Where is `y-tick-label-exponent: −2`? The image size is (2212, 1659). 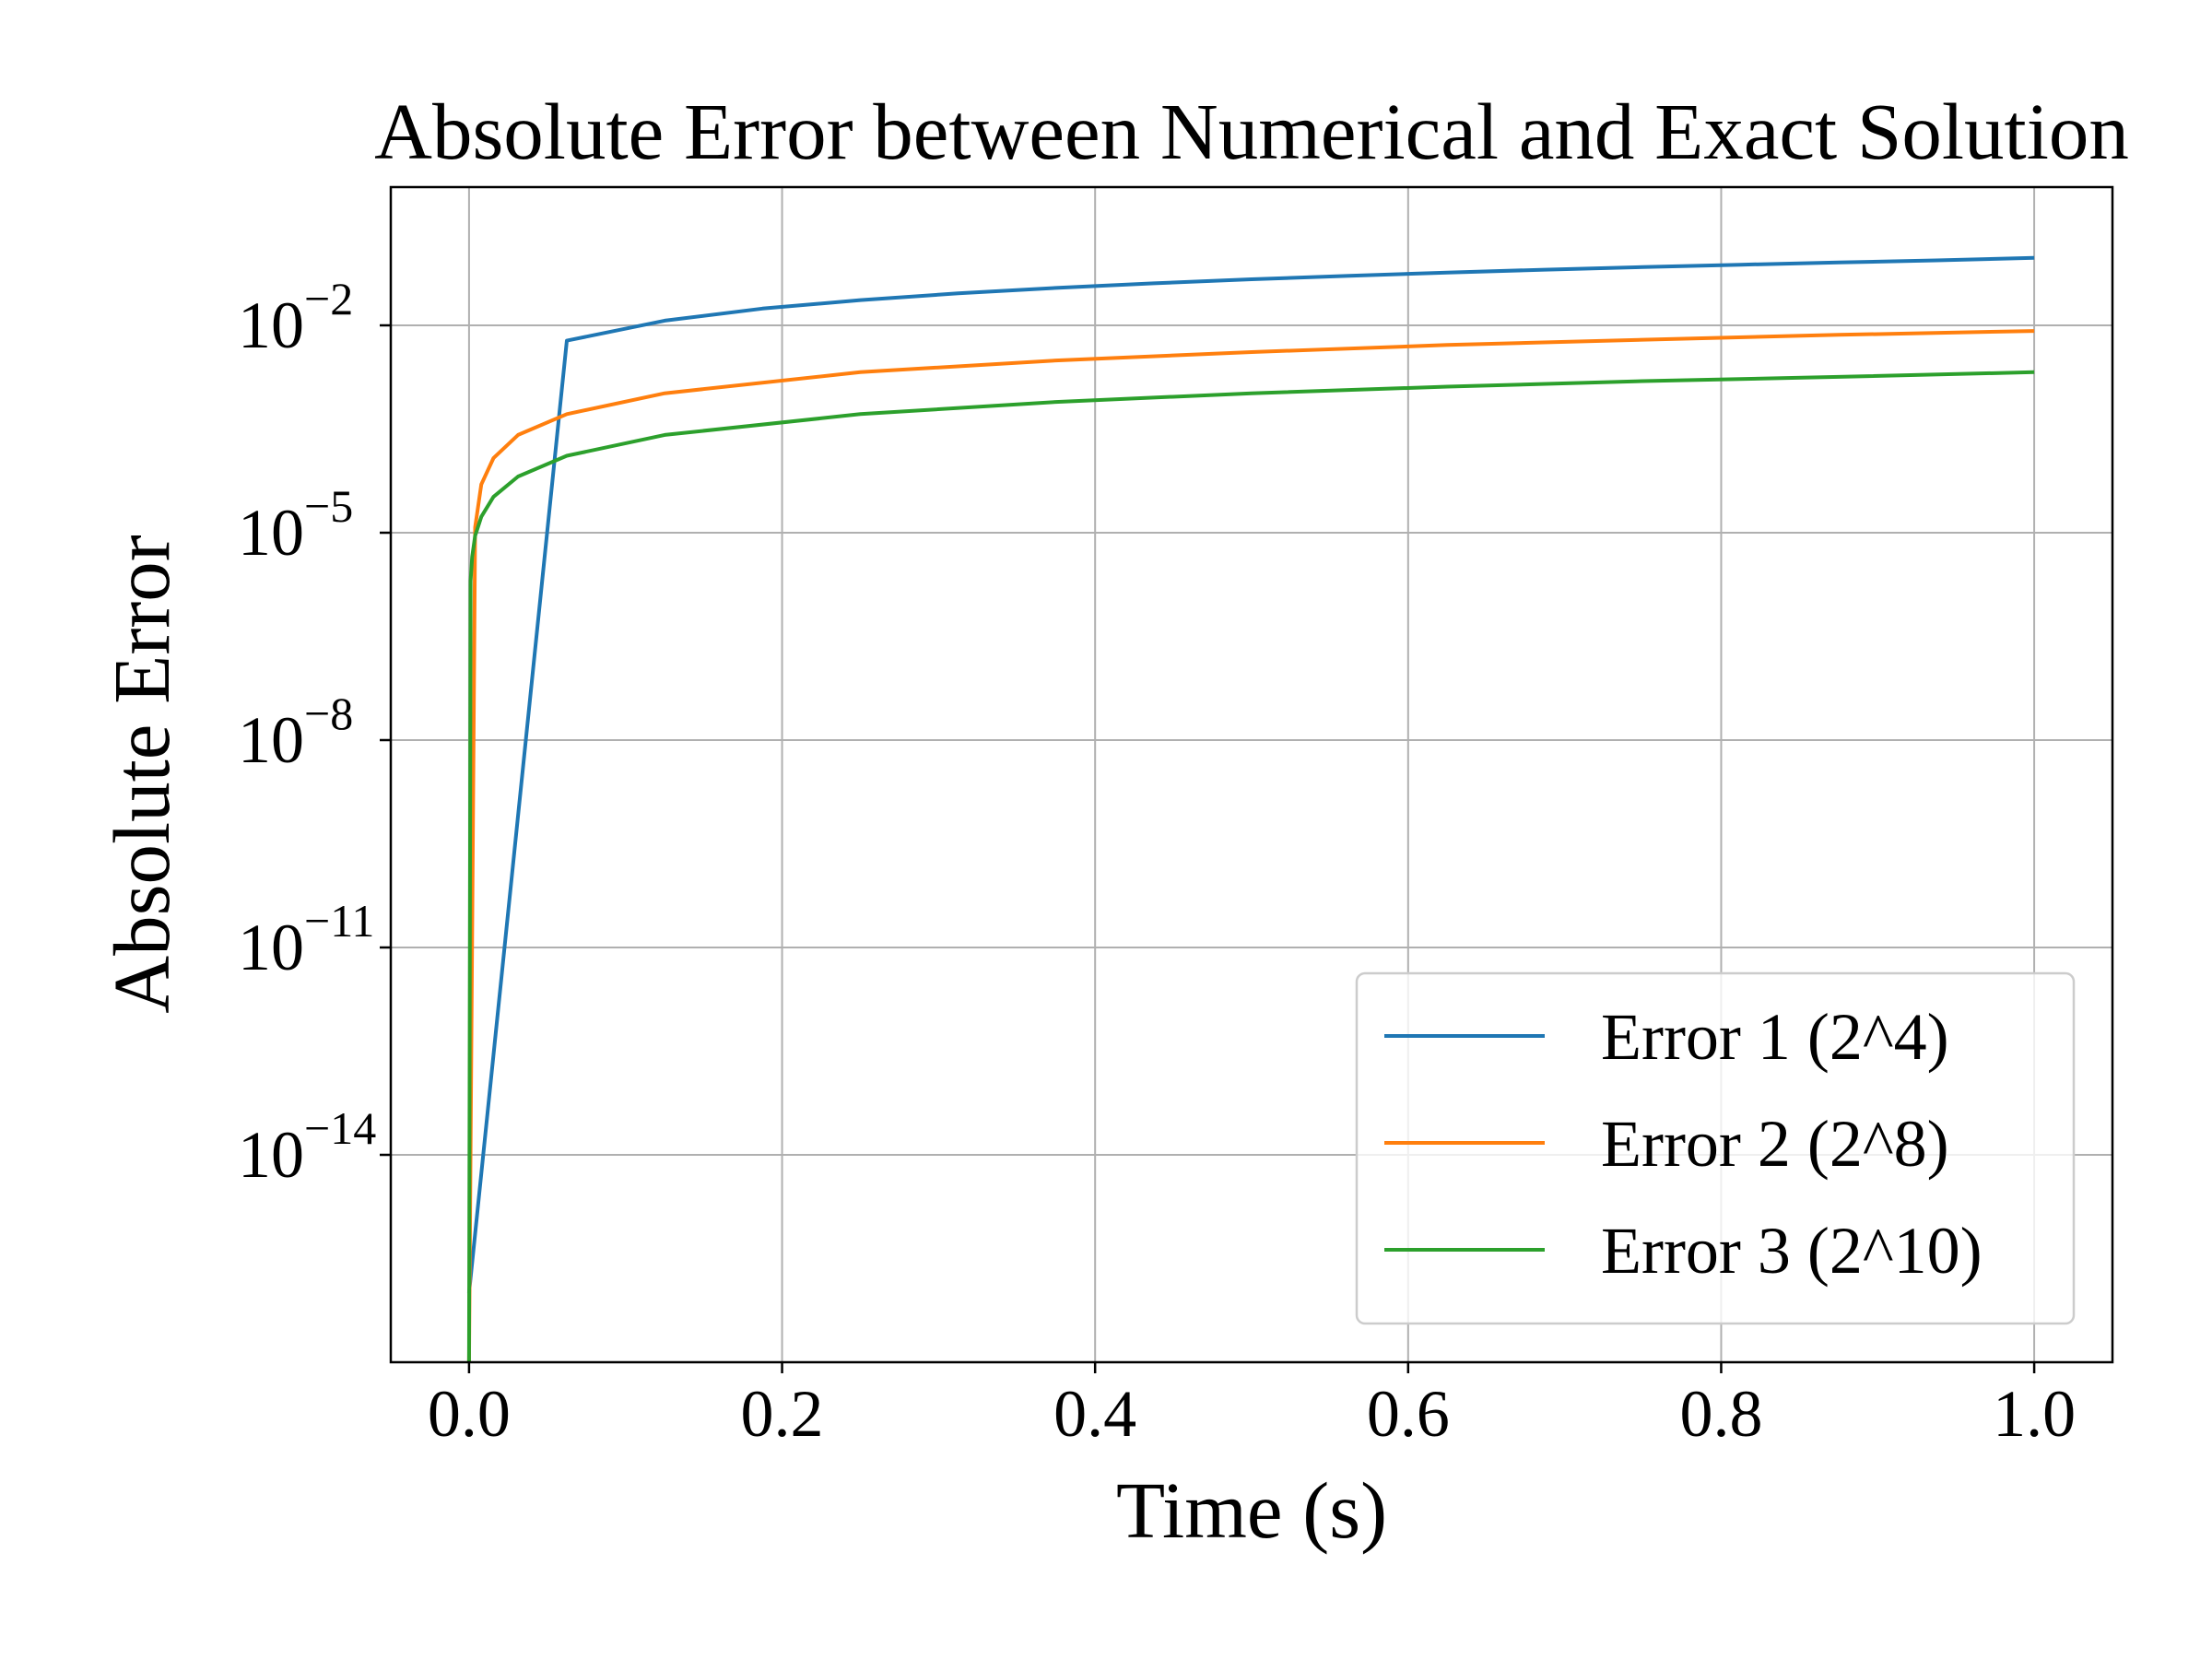 y-tick-label-exponent: −2 is located at coordinates (328, 298).